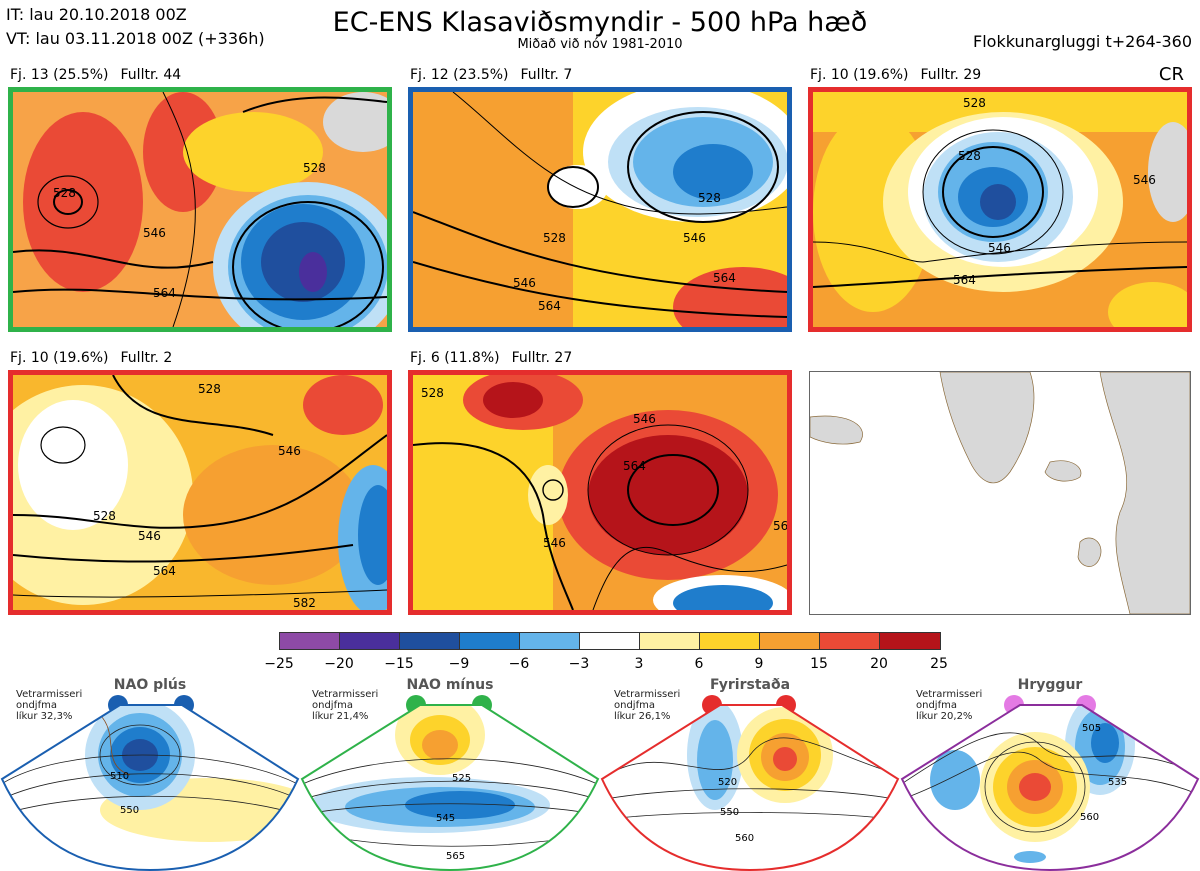 The image size is (1200, 871). Describe the element at coordinates (135, 38) in the screenshot. I see `valid-time: VT: lau 03.11.2018 00Z (+336h)` at that location.